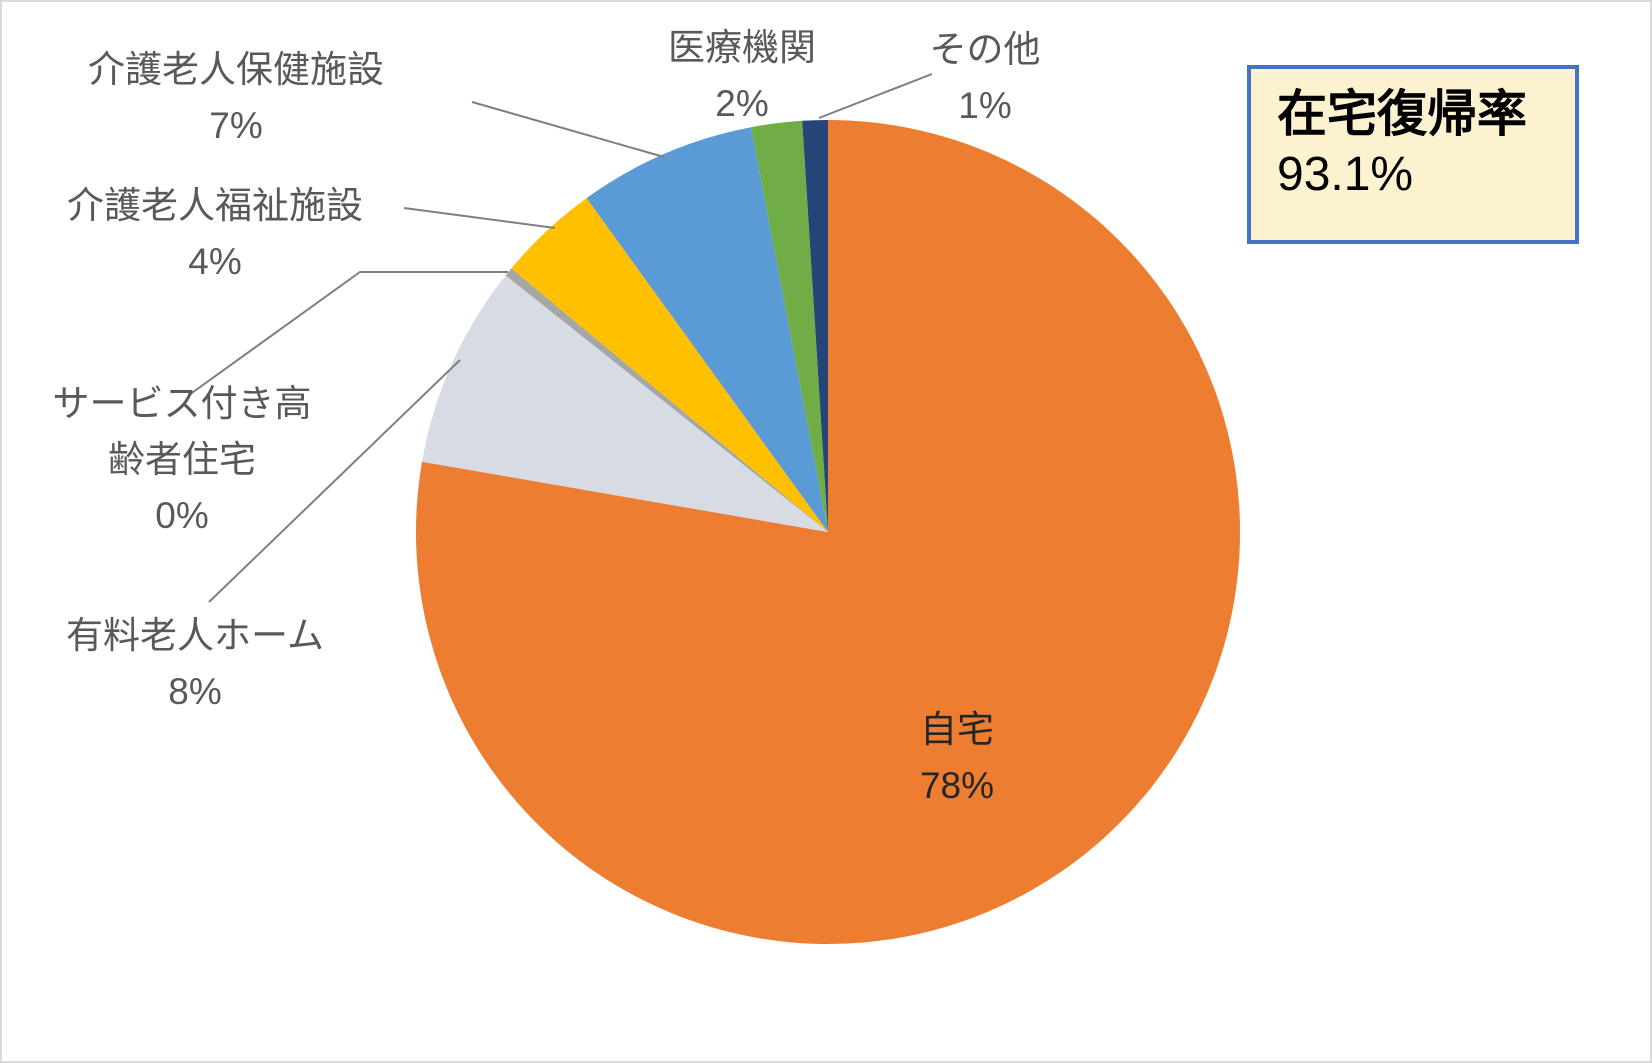 The height and width of the screenshot is (1063, 1652). I want to click on home-return-rate-box: 在宅復帰率 93.1%, so click(1413, 154).